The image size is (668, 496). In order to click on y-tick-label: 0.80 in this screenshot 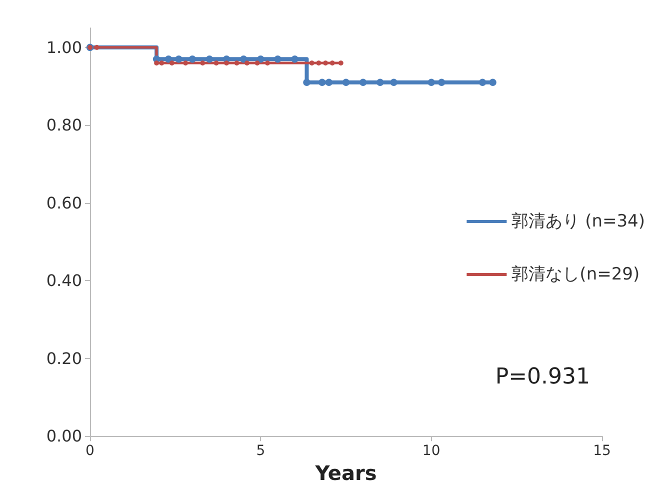, I will do `click(64, 125)`.